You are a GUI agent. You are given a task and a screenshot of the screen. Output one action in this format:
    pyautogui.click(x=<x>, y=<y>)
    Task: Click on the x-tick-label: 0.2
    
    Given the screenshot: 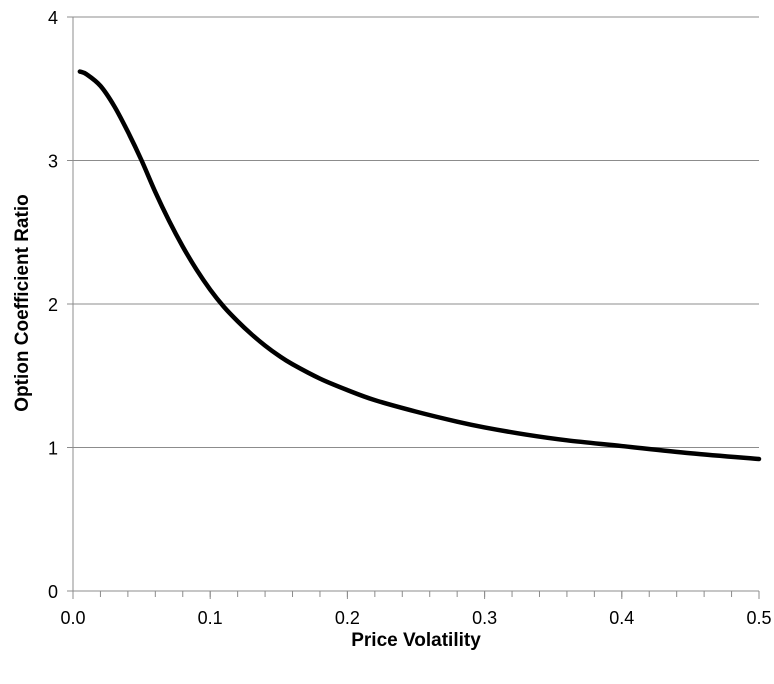 What is the action you would take?
    pyautogui.click(x=347, y=618)
    